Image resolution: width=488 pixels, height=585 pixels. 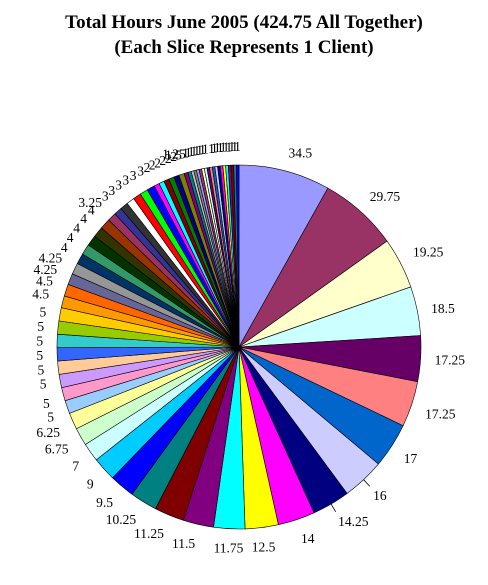 I want to click on slice-label-54: 1, so click(x=188, y=152).